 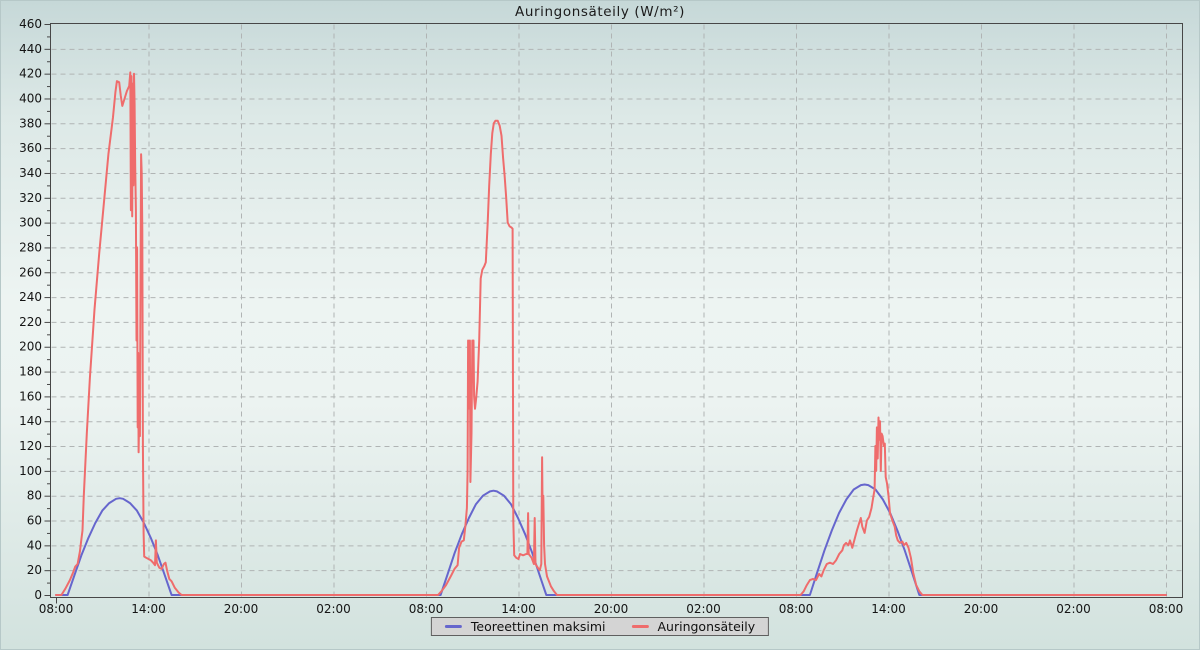 I want to click on chart-legend: Teoreettinen maksimi Auringonsäteily, so click(x=600, y=626).